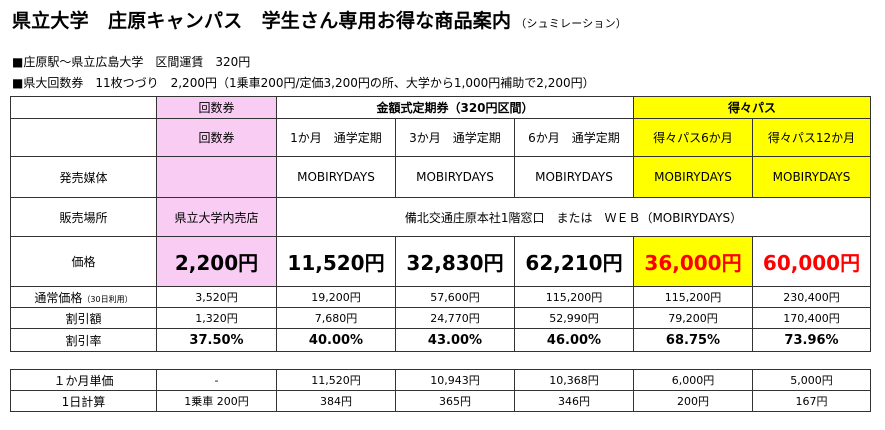 This screenshot has width=885, height=430. Describe the element at coordinates (216, 297) in the screenshot. I see `table-cell: 3,520円` at that location.